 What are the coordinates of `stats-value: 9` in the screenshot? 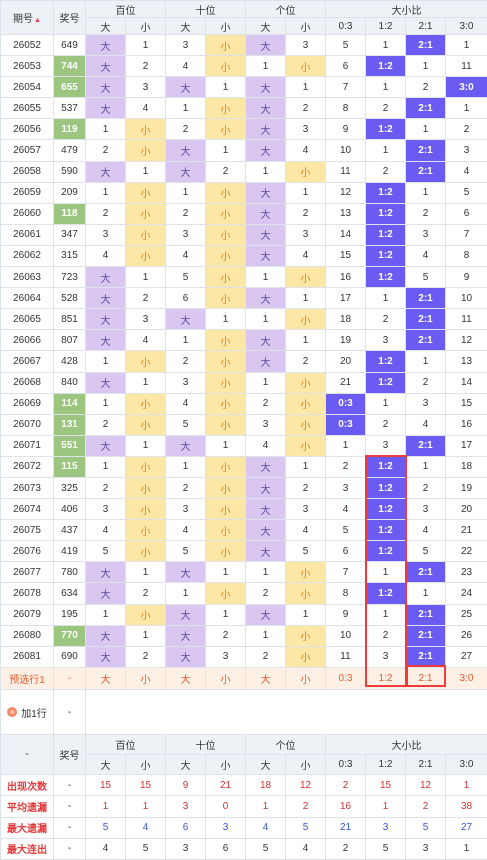 It's located at (185, 785).